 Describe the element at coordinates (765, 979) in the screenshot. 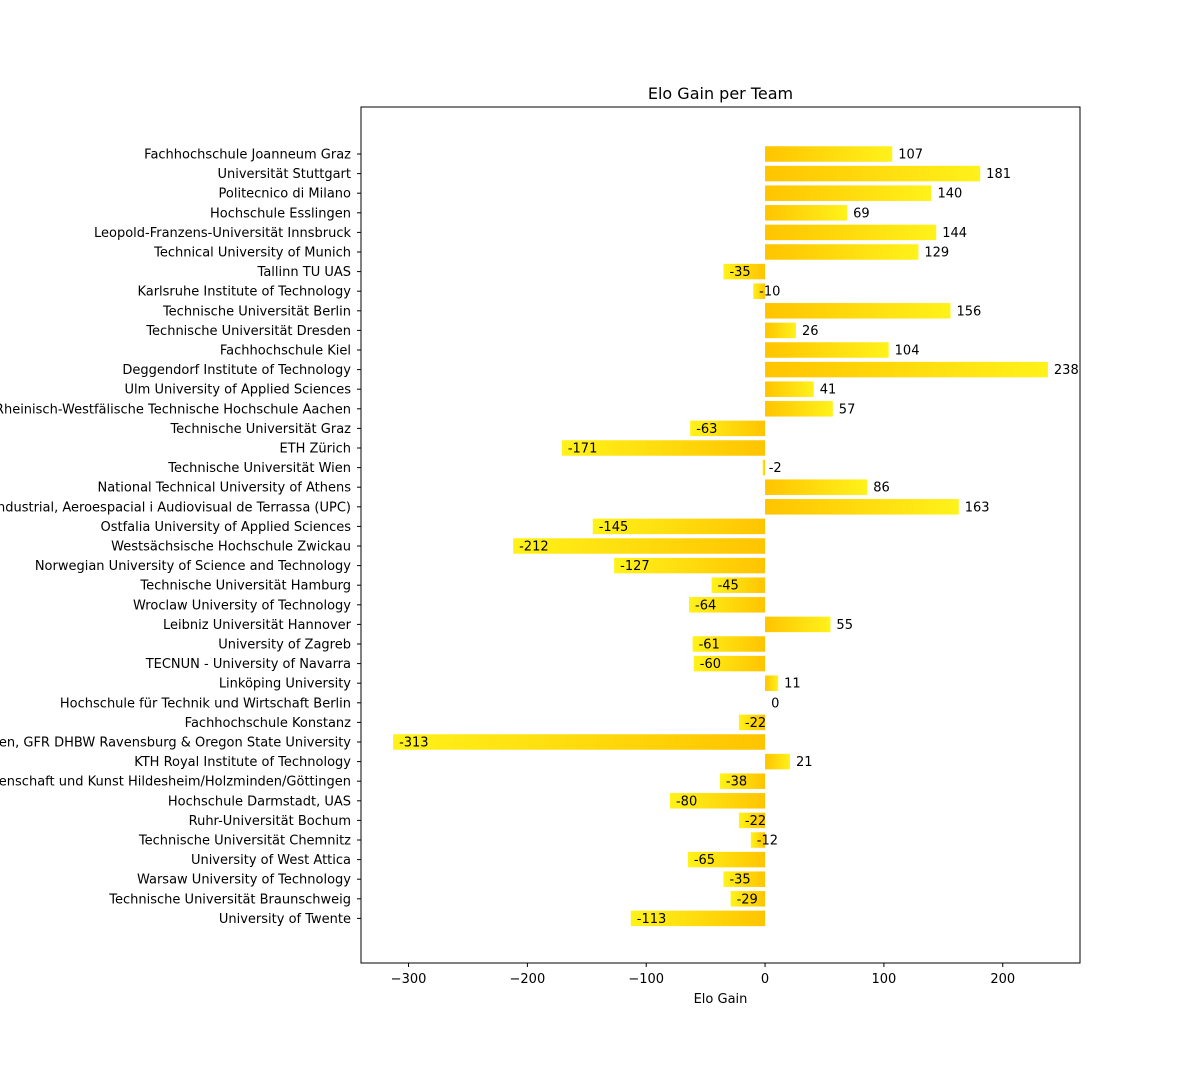

I see `x-tick-label: 0` at that location.